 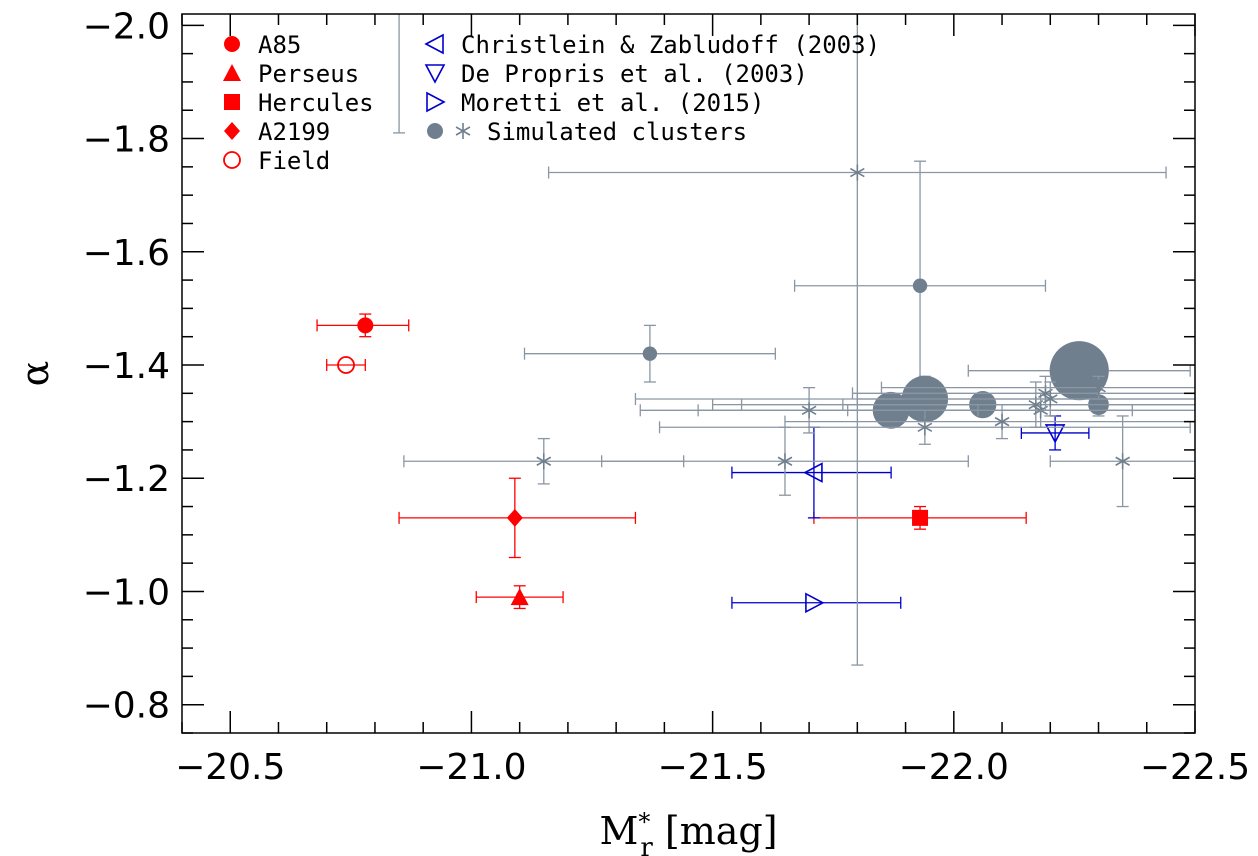 I want to click on series-a2199, so click(x=517, y=518).